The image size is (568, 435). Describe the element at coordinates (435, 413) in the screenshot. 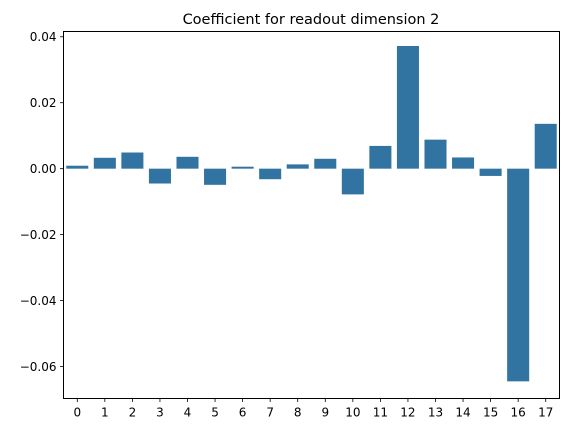

I see `x-tick-label: 13` at that location.